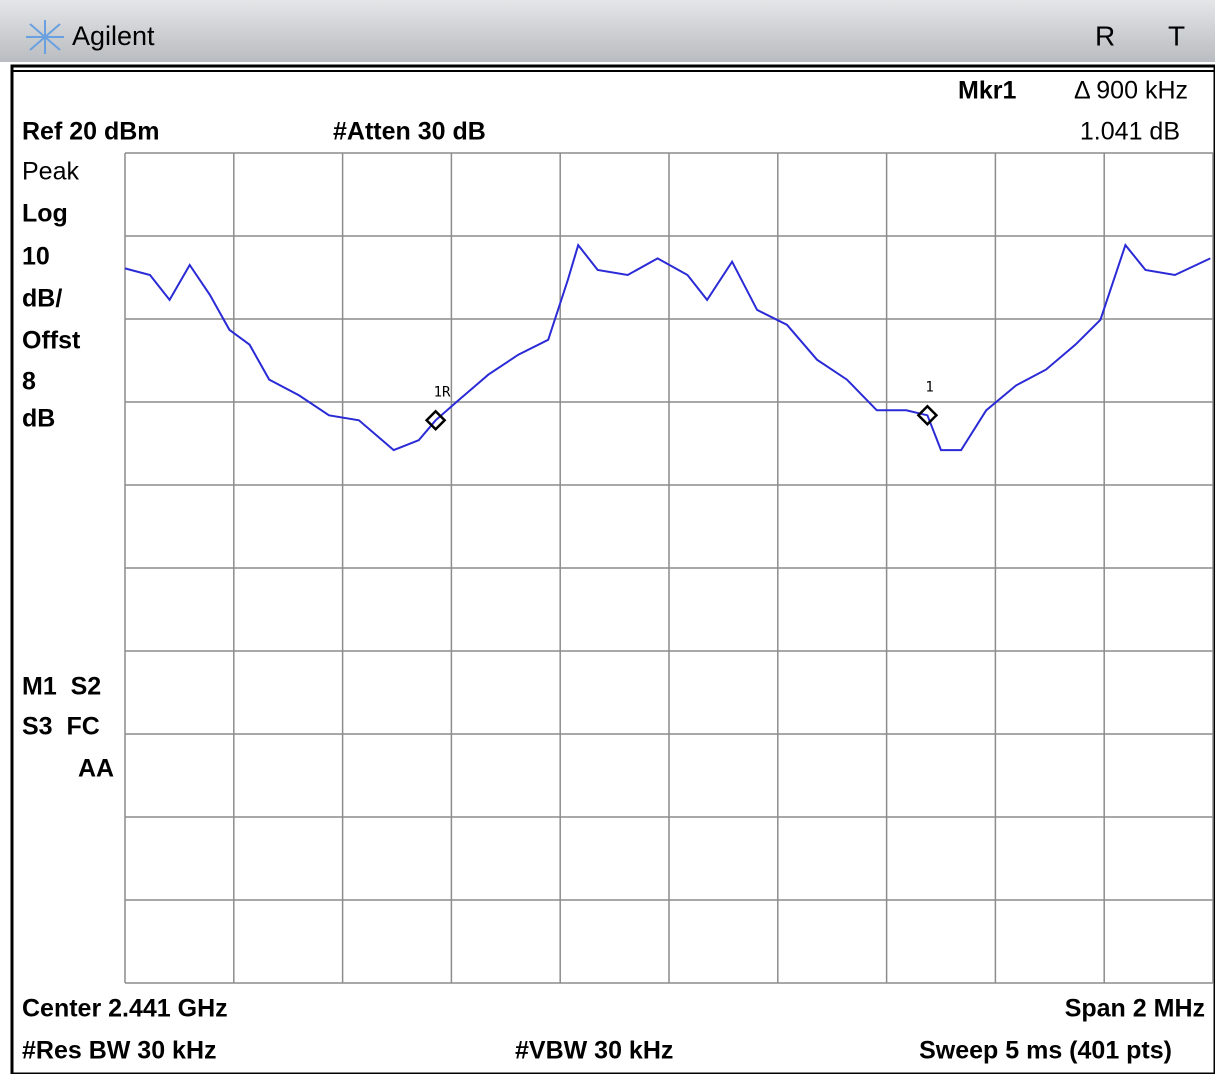  Describe the element at coordinates (29, 382) in the screenshot. I see `side-label: 8` at that location.